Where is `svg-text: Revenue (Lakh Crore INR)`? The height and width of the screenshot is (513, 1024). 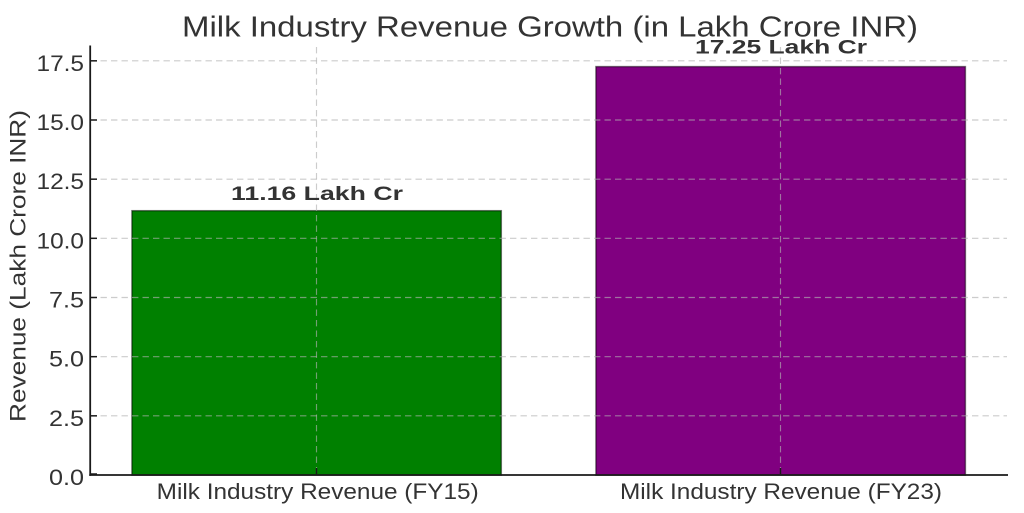
svg-text: Revenue (Lakh Crore INR) is located at coordinates (18, 266).